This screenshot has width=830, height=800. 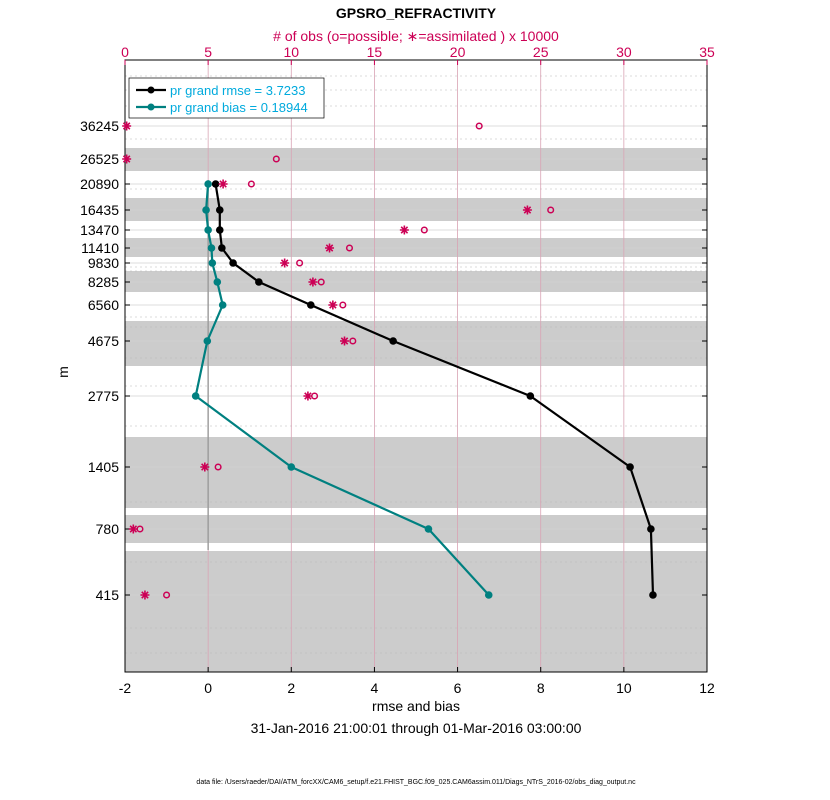 What do you see at coordinates (291, 52) in the screenshot?
I see `top-tick-label: 10` at bounding box center [291, 52].